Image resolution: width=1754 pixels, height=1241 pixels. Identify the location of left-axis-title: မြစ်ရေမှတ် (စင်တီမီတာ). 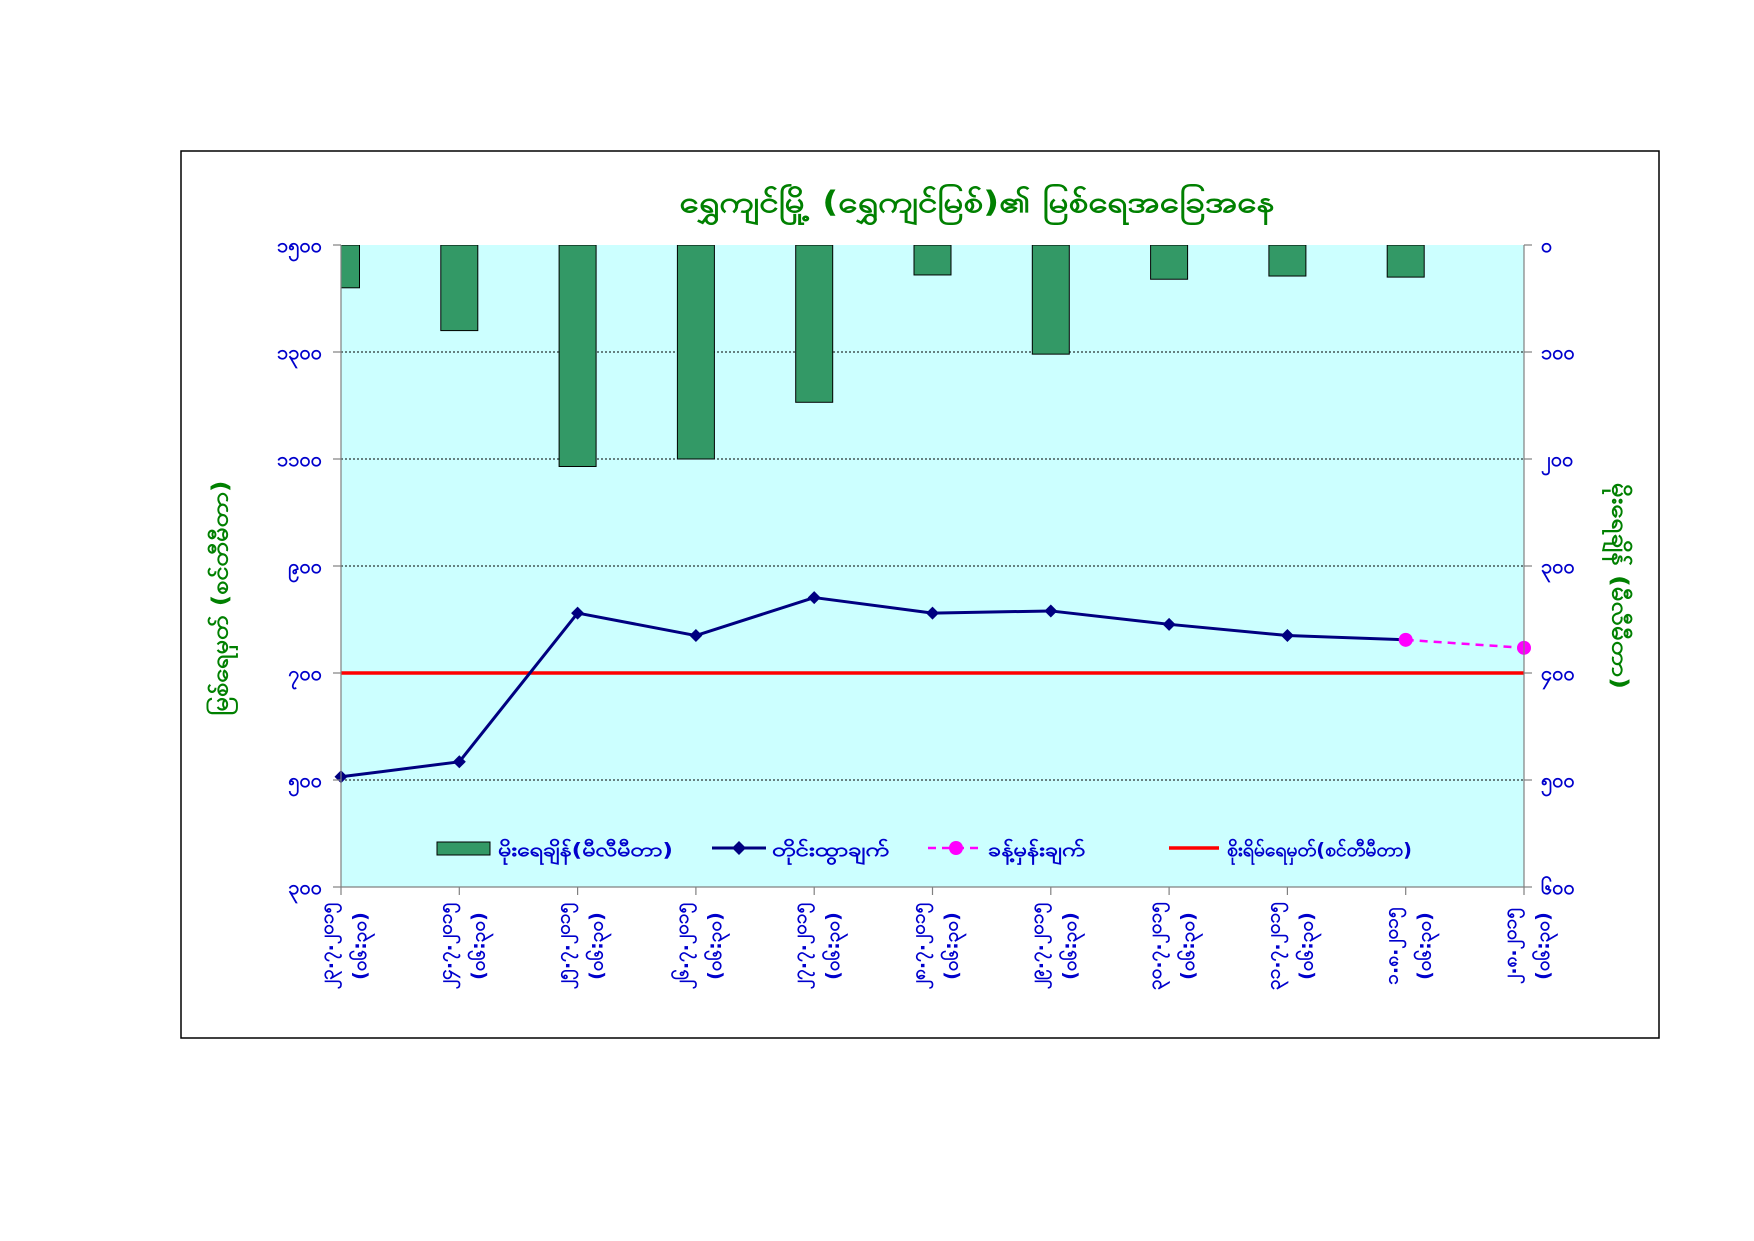
(222, 598).